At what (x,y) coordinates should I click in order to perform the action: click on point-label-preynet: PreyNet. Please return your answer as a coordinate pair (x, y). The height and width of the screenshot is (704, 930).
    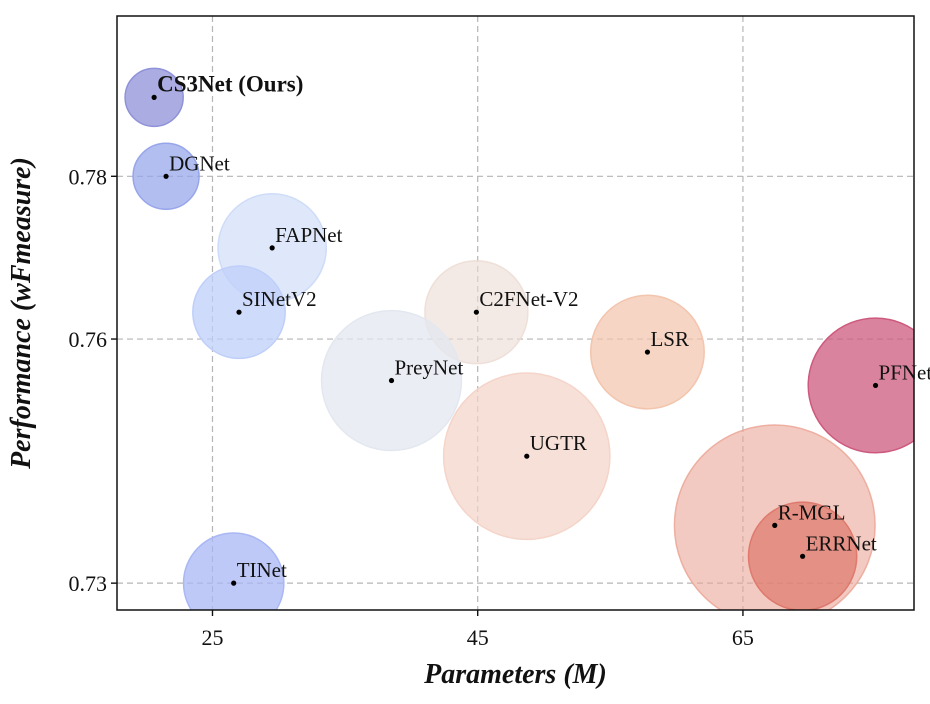
    Looking at the image, I should click on (429, 368).